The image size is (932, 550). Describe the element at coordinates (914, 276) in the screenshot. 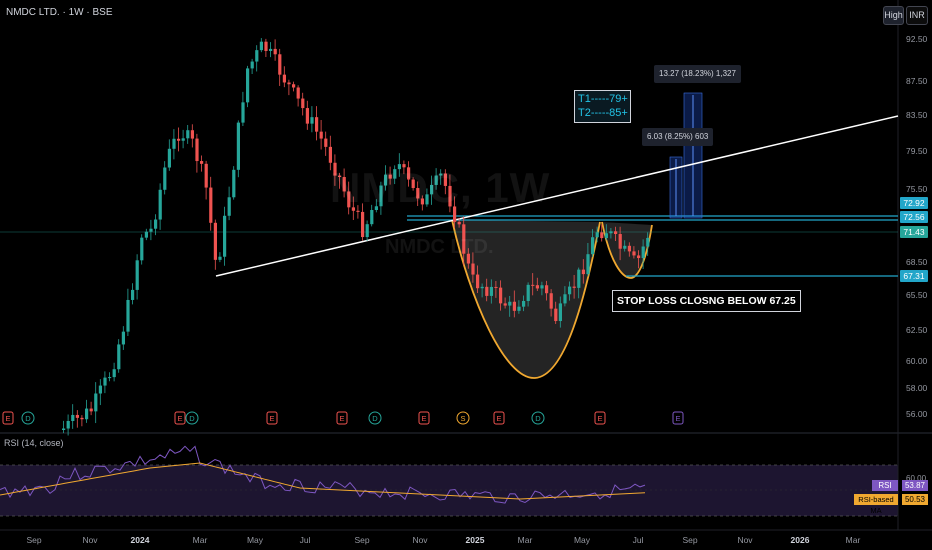

I see `price-tag: 67.31` at that location.